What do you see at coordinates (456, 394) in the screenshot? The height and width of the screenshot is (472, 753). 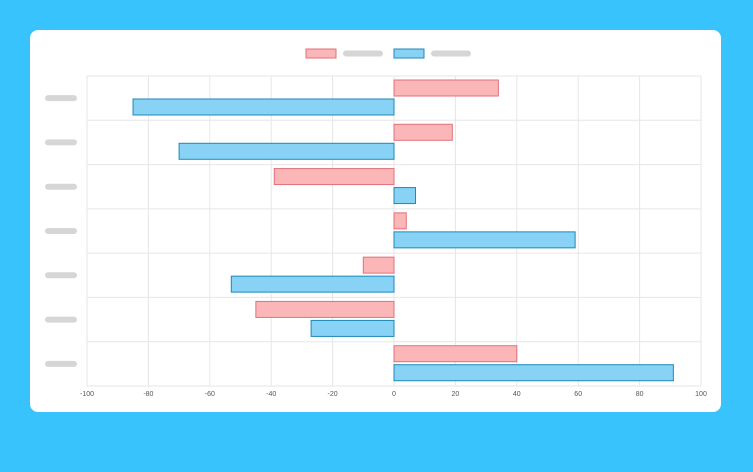 I see `x-tick-label: 20` at bounding box center [456, 394].